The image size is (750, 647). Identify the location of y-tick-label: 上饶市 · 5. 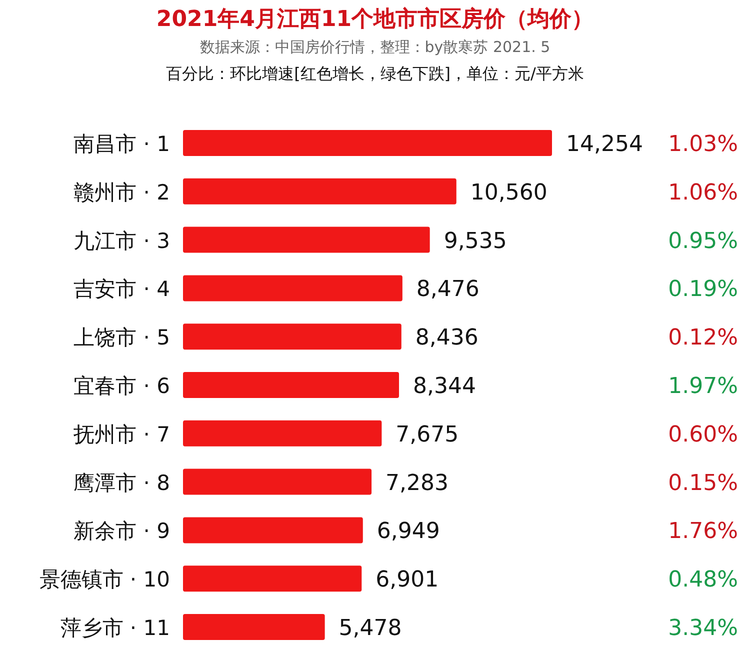
(122, 338).